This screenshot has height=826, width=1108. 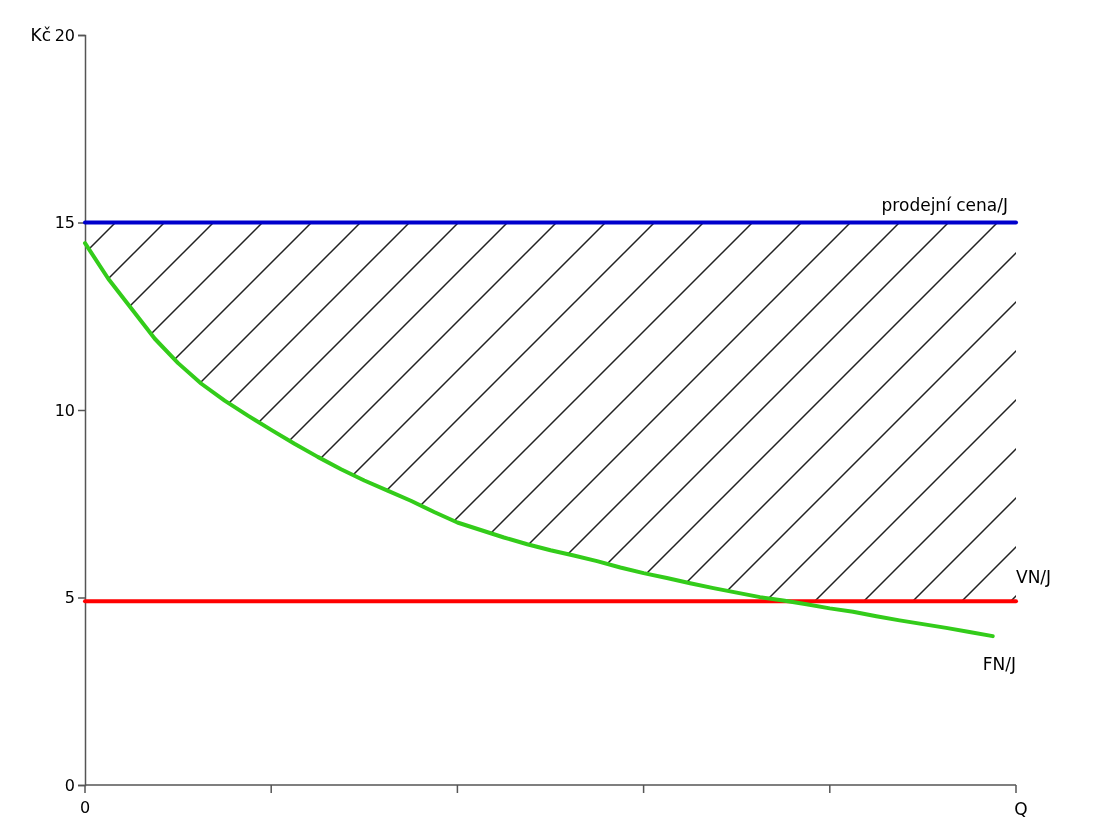 I want to click on series-label: VN/J, so click(x=1034, y=577).